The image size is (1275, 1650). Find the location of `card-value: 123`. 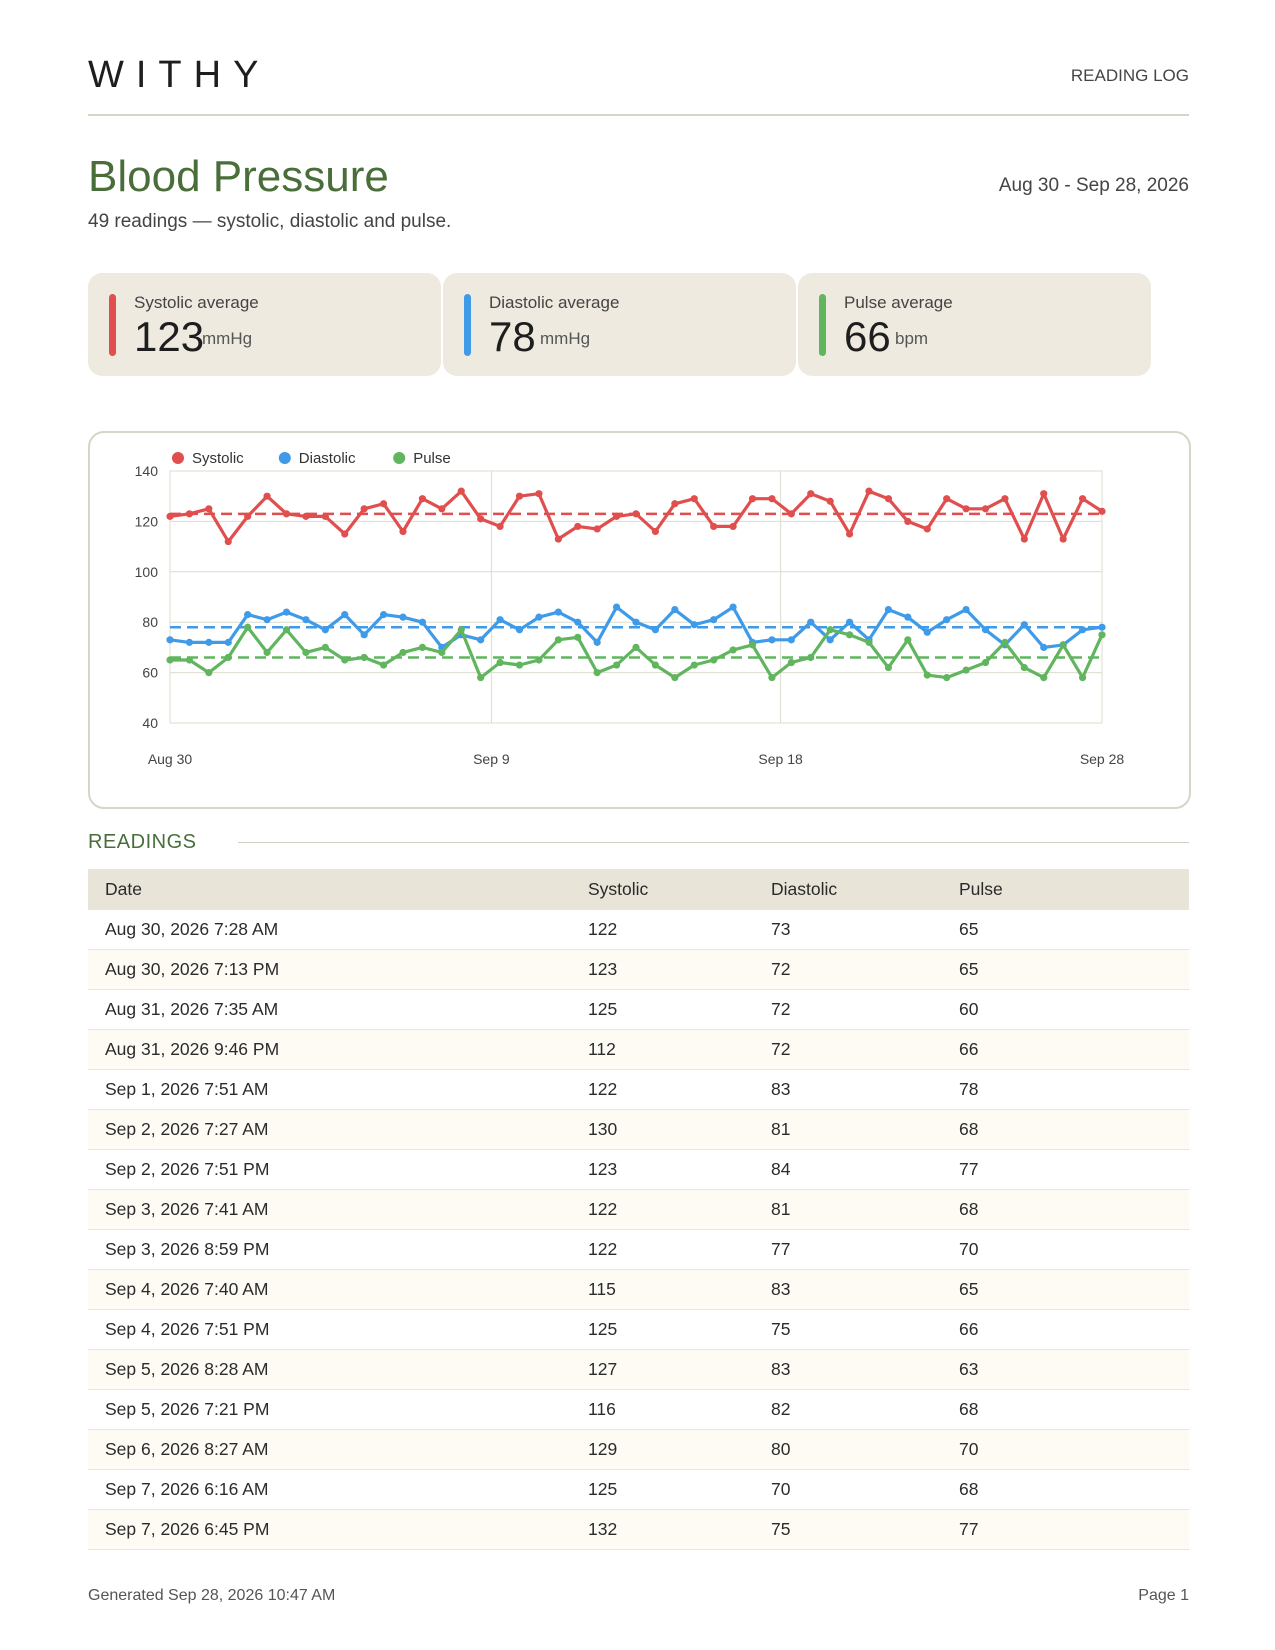

card-value: 123 is located at coordinates (169, 336).